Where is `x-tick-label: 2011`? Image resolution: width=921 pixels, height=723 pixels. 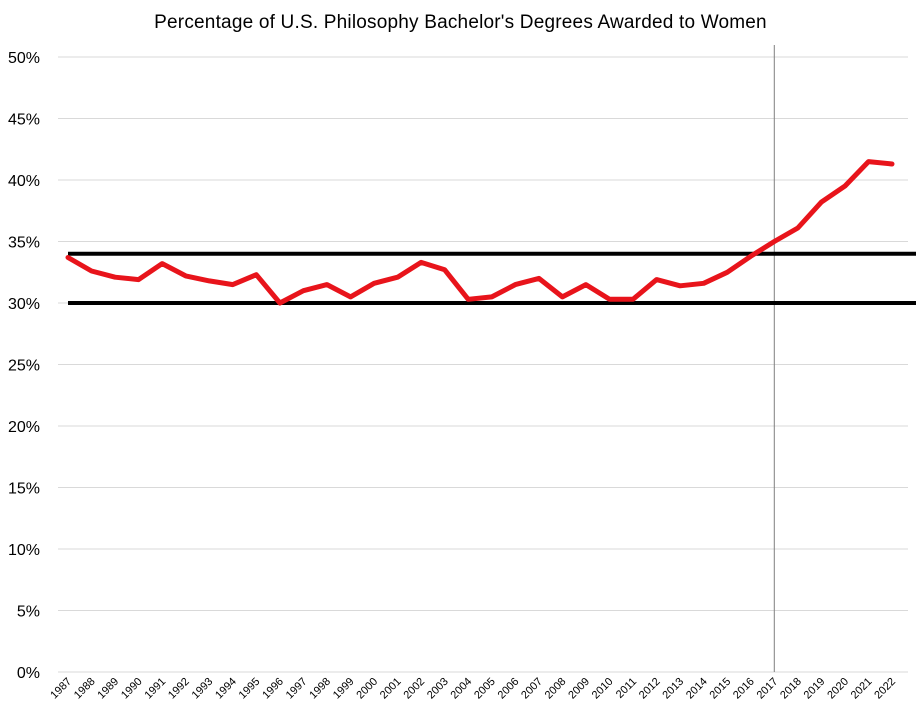
x-tick-label: 2011 is located at coordinates (626, 688).